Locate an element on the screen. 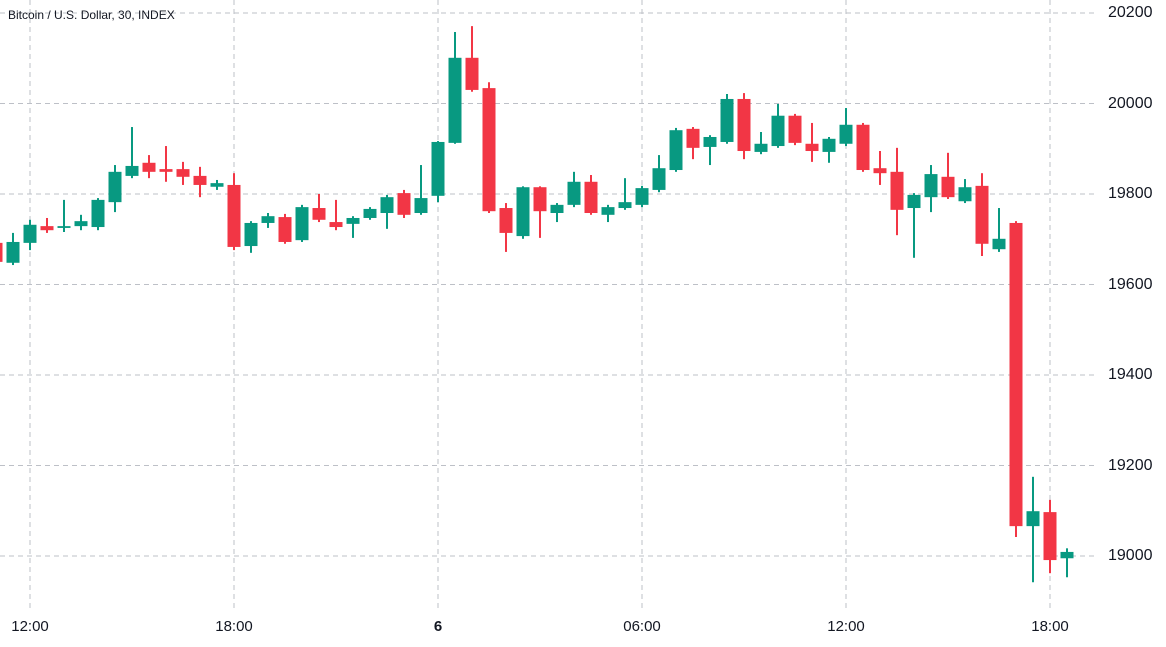 Image resolution: width=1166 pixels, height=647 pixels. price-axis: 20200 20000 19800 19600 19400 19200 19000 is located at coordinates (1130, 305).